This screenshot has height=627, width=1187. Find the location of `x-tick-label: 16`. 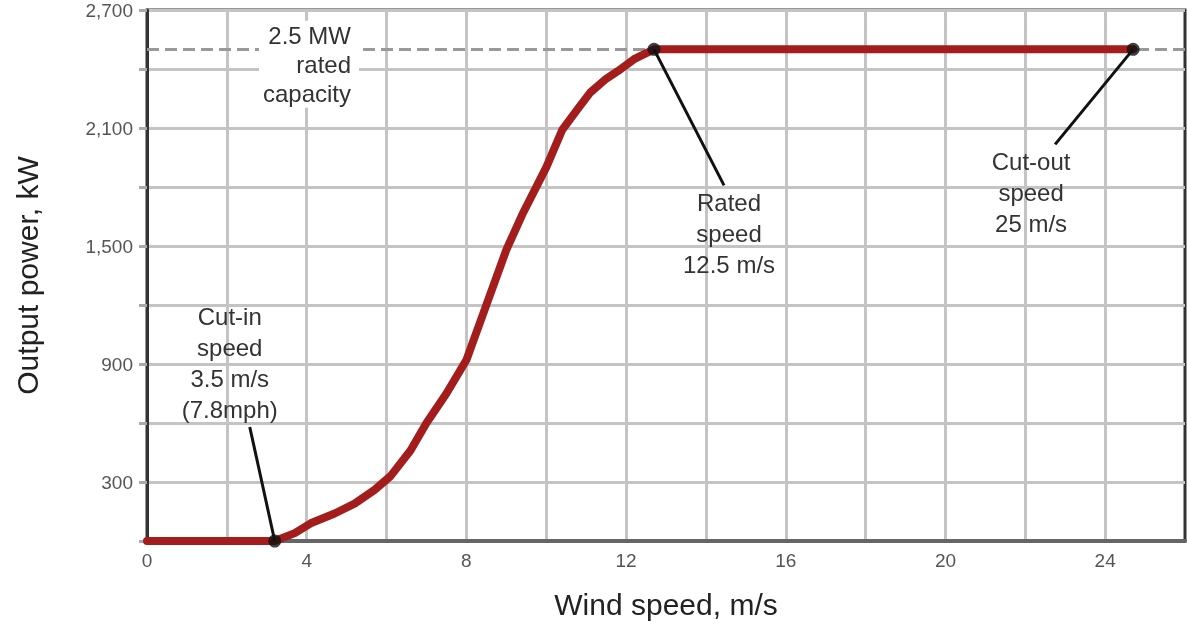

x-tick-label: 16 is located at coordinates (786, 560).